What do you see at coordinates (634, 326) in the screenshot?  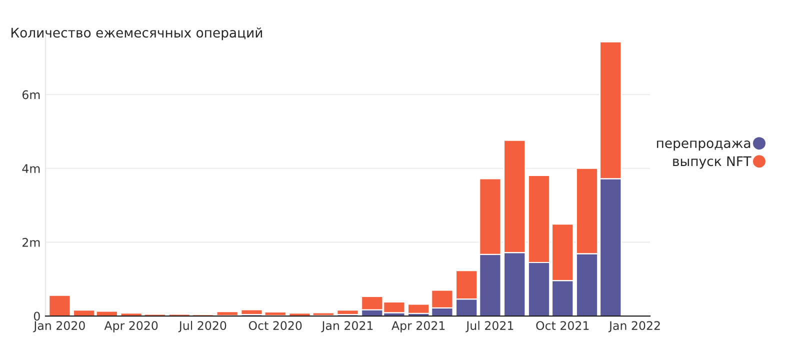 I see `x-tick-label: Jan 2022` at bounding box center [634, 326].